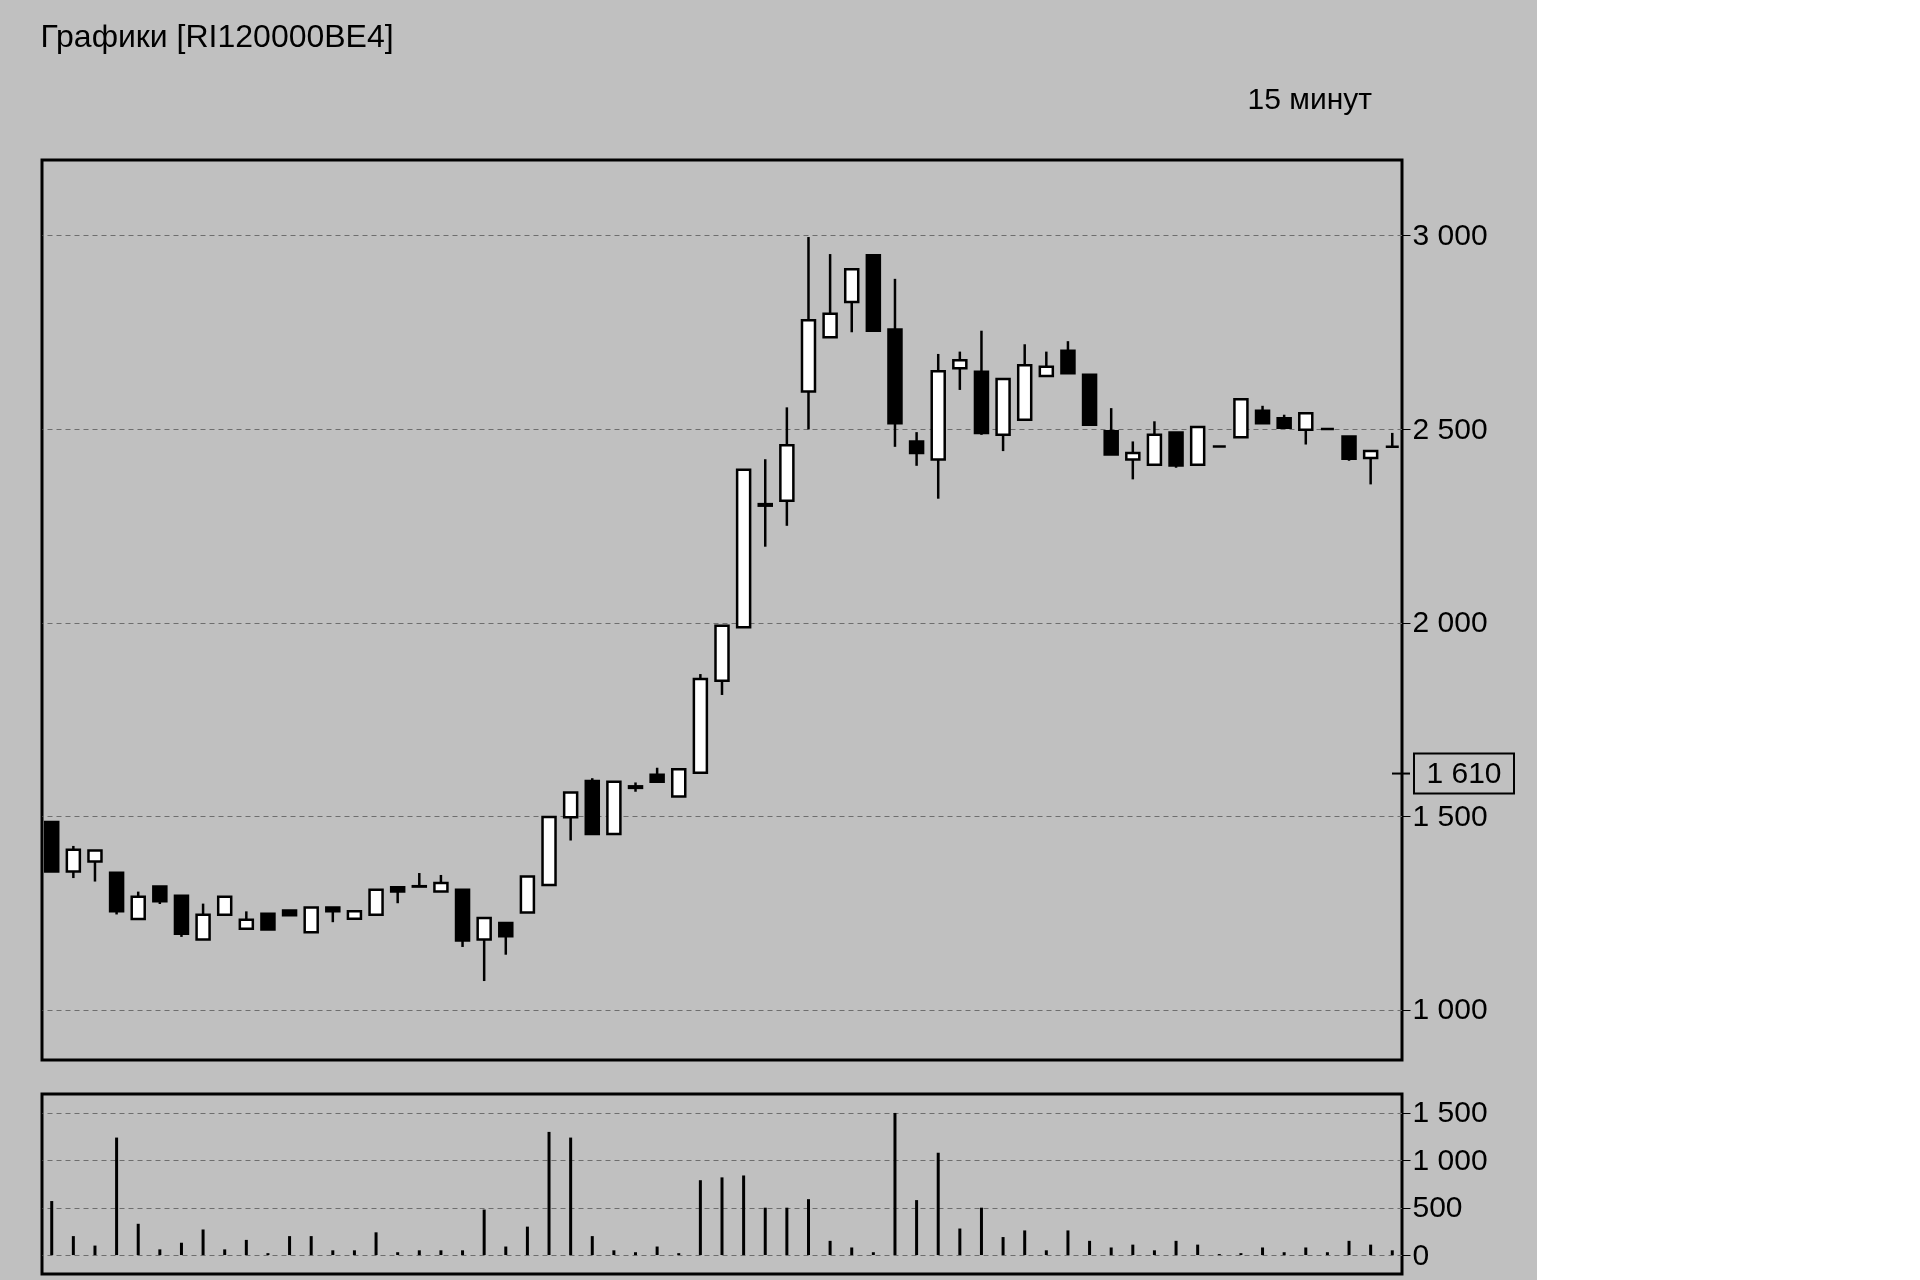  What do you see at coordinates (1437, 1207) in the screenshot?
I see `y-tick-label: 500` at bounding box center [1437, 1207].